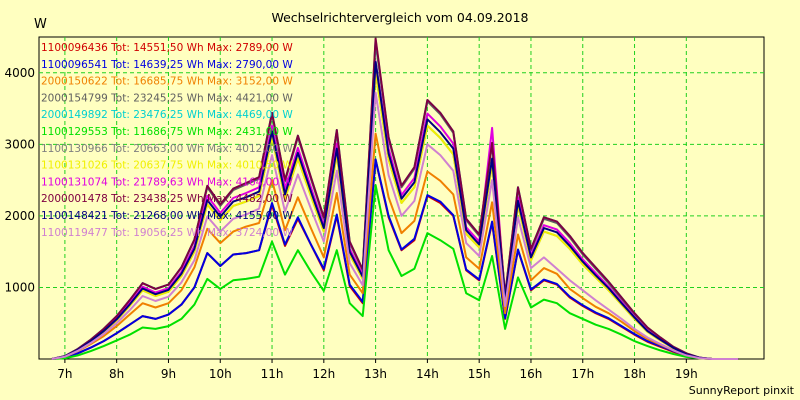  I want to click on y-axis-unit: W, so click(40, 24).